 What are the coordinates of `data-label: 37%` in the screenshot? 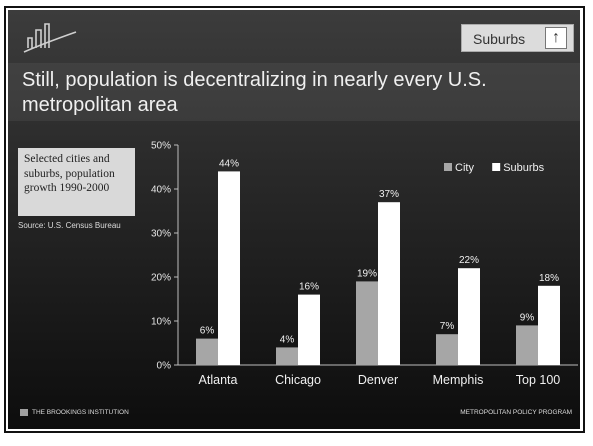 It's located at (389, 194).